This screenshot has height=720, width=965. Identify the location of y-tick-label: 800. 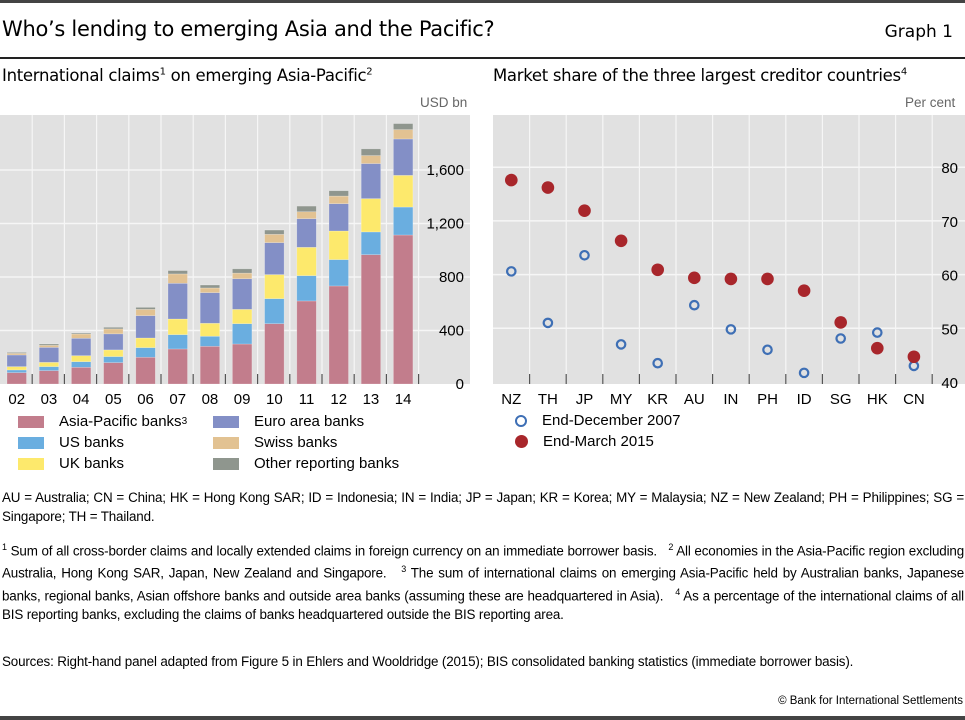
(451, 277).